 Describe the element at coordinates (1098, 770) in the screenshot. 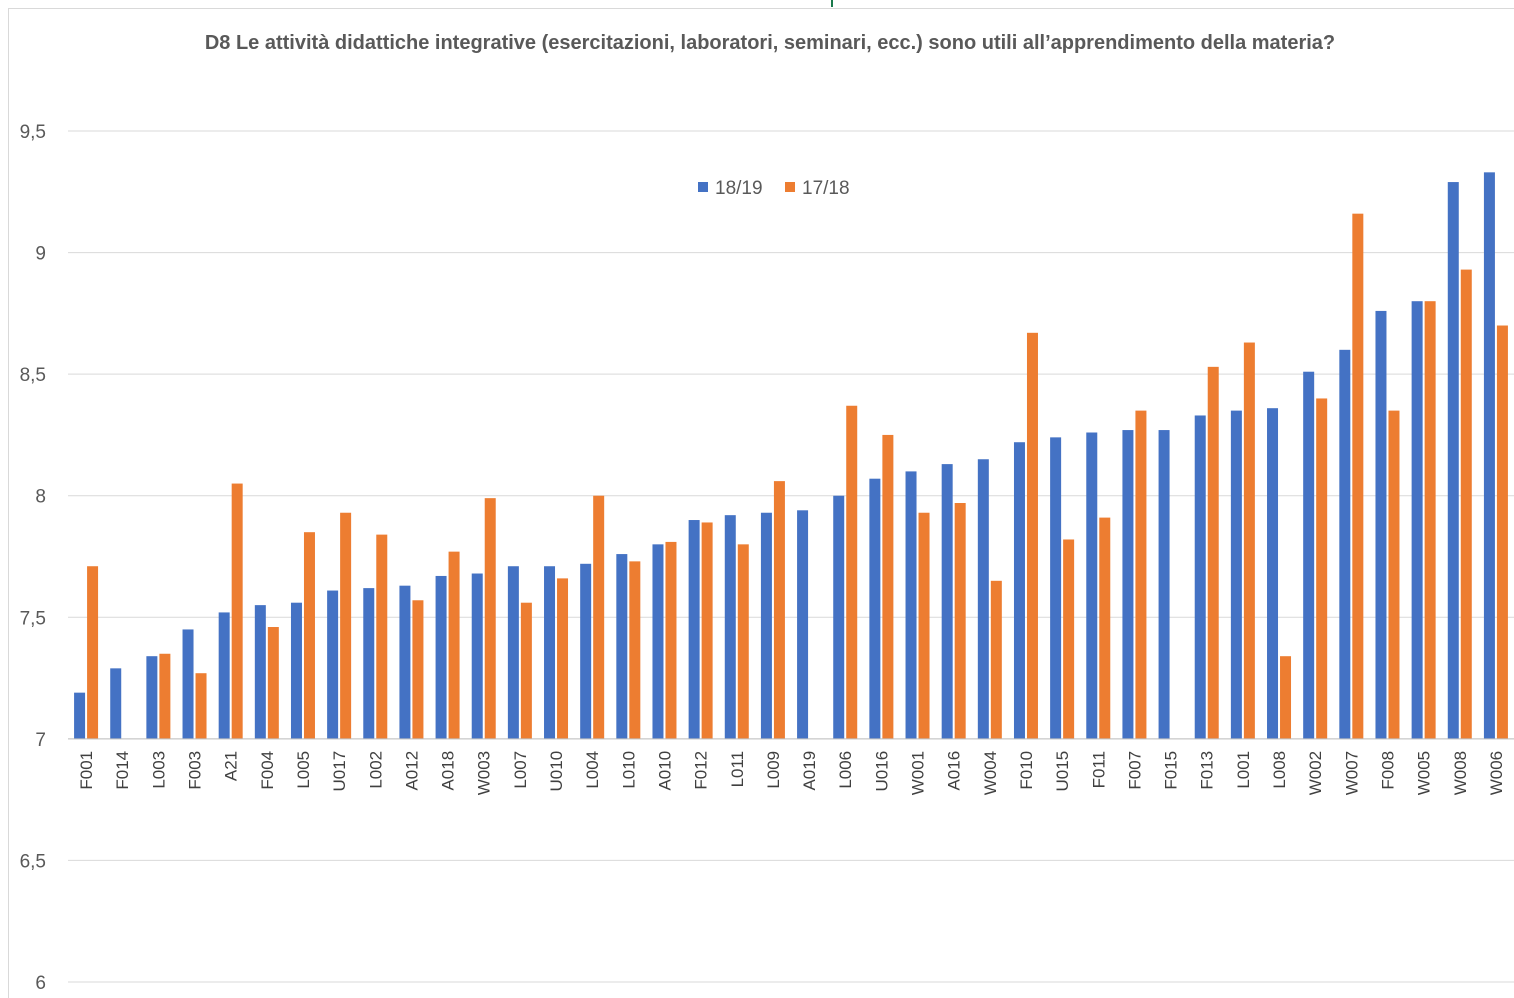

I see `category-label: F011` at that location.